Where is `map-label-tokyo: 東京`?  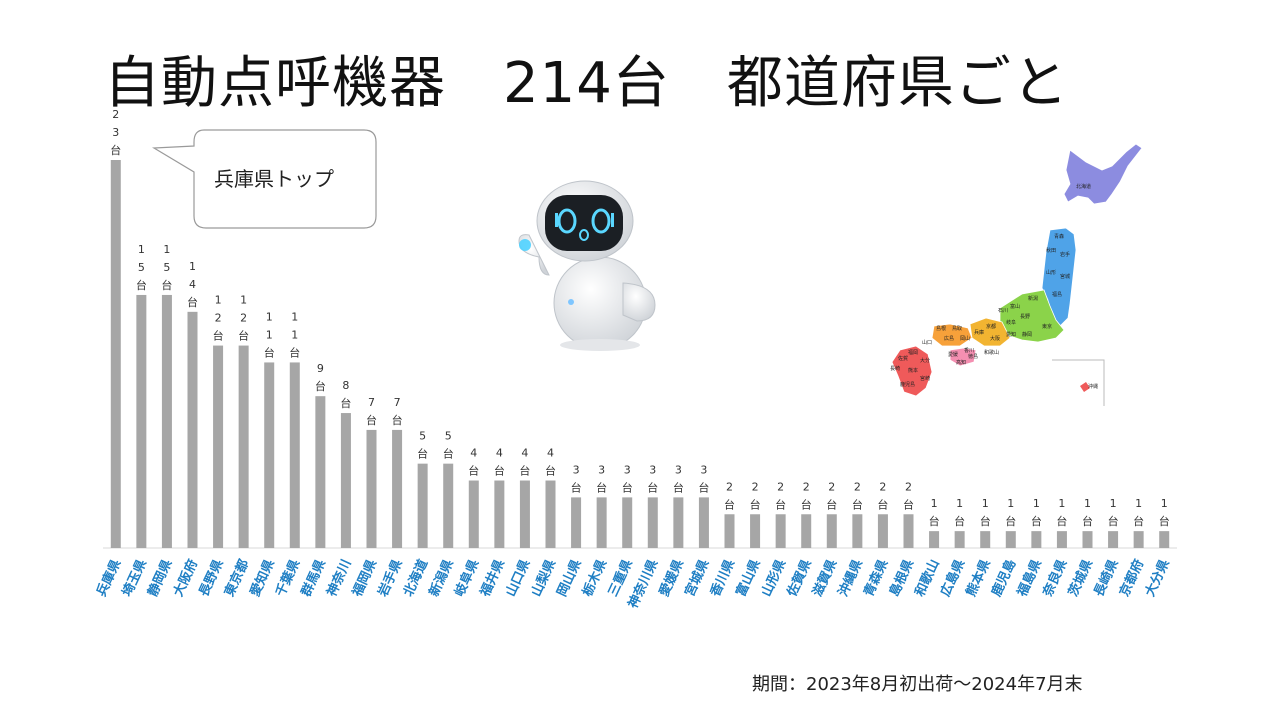
map-label-tokyo: 東京 is located at coordinates (1047, 326).